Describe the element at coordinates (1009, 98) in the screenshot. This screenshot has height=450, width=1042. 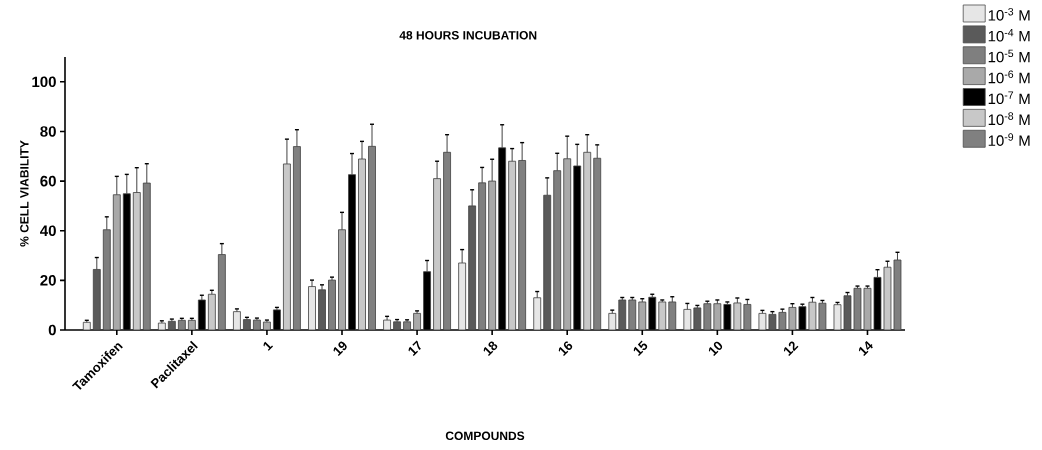
I see `legend-label: 10$^{-7}$ M` at that location.